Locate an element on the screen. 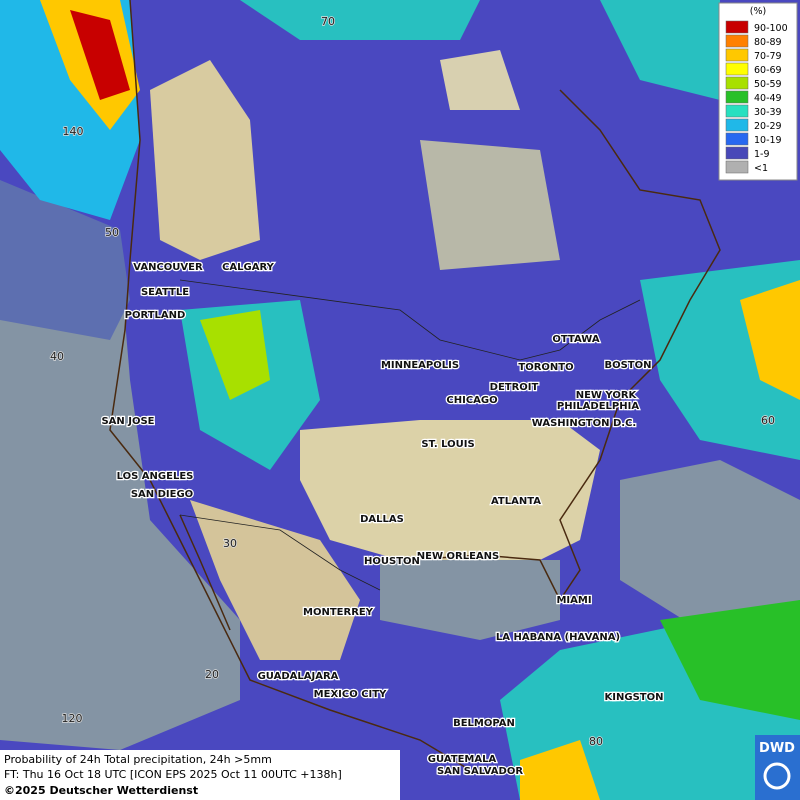 The height and width of the screenshot is (800, 800). graticule-label: 50 is located at coordinates (112, 232).